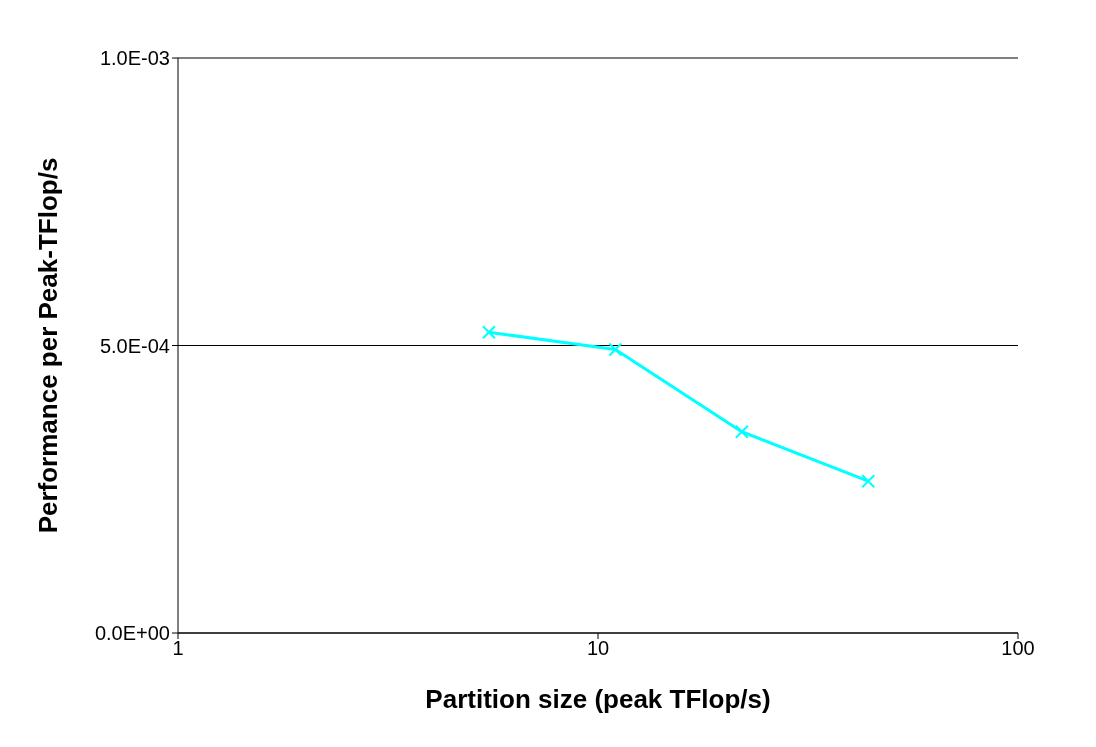 The height and width of the screenshot is (747, 1096). I want to click on y-axis-title: Performance per Peak-TFlop/s, so click(48, 345).